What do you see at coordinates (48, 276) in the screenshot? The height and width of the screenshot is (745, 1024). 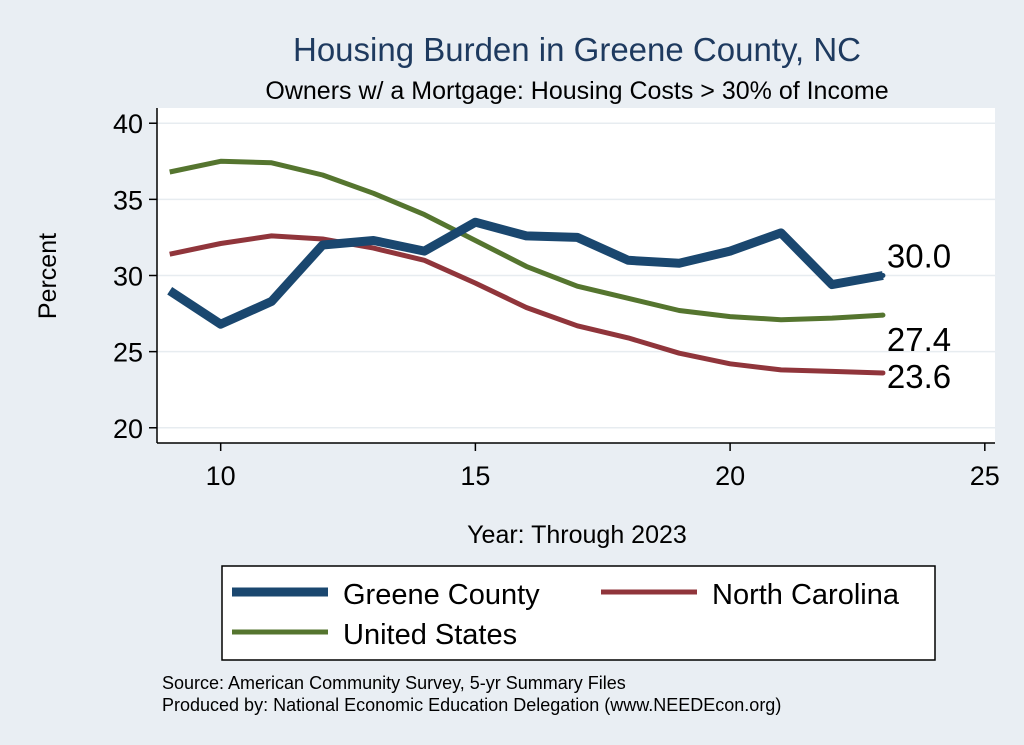 I see `y-axis-label: Percent` at bounding box center [48, 276].